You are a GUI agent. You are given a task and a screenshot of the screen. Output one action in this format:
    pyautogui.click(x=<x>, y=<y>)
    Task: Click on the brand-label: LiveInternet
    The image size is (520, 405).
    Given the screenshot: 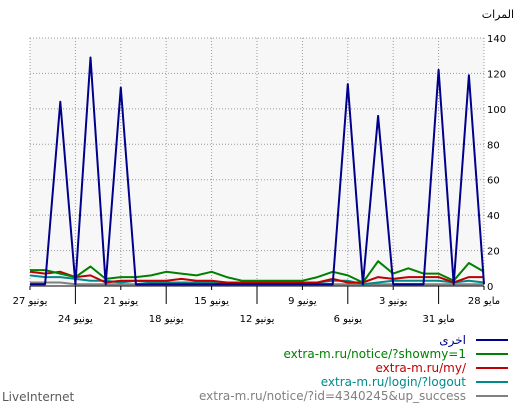 What is the action you would take?
    pyautogui.click(x=38, y=397)
    